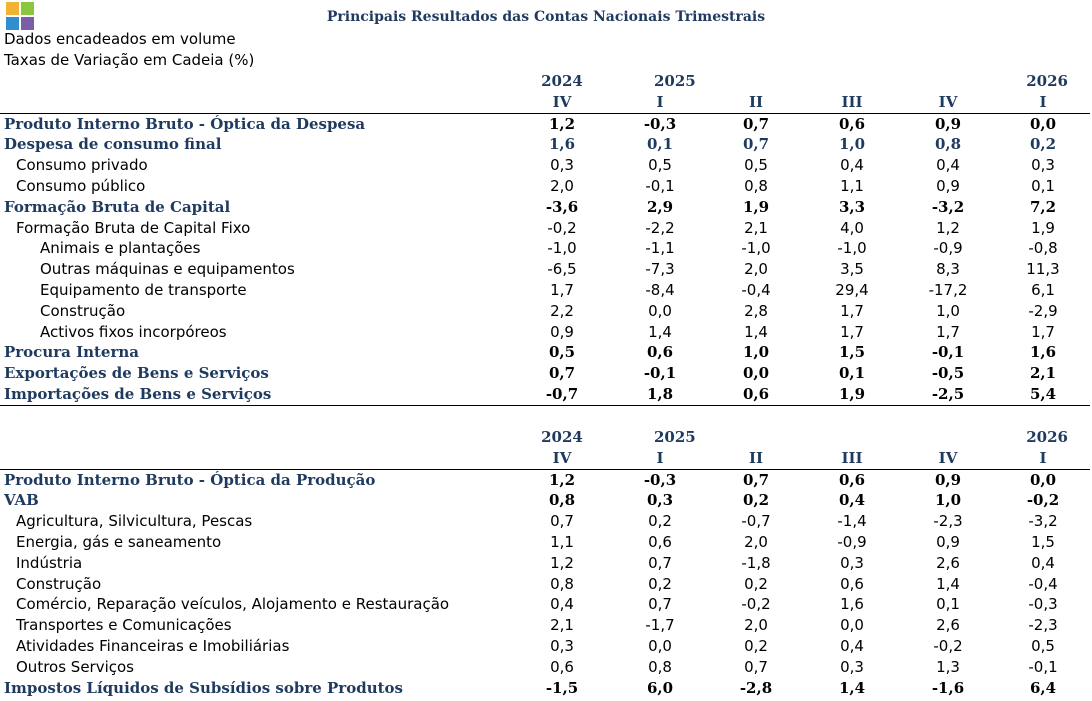 The image size is (1092, 701). What do you see at coordinates (1043, 206) in the screenshot?
I see `cell-value: 7,2` at bounding box center [1043, 206].